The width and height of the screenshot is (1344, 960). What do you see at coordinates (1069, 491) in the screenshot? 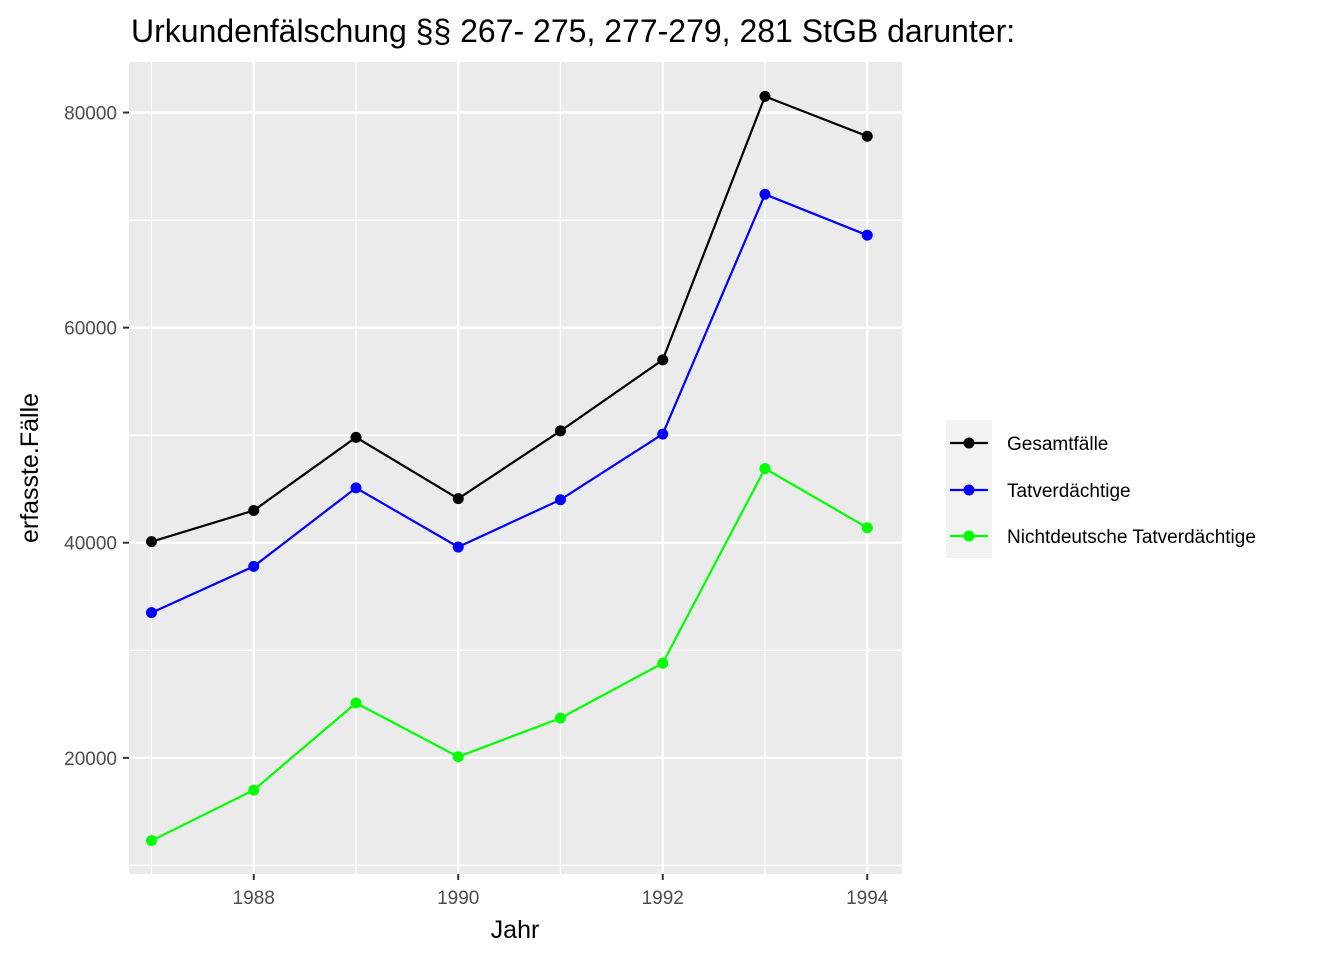
I see `legend-label: Tatverdächtige` at bounding box center [1069, 491].